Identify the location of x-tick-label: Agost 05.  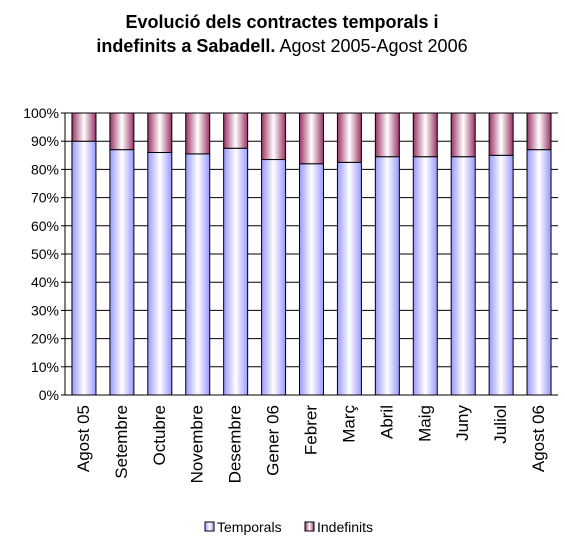
(83, 438).